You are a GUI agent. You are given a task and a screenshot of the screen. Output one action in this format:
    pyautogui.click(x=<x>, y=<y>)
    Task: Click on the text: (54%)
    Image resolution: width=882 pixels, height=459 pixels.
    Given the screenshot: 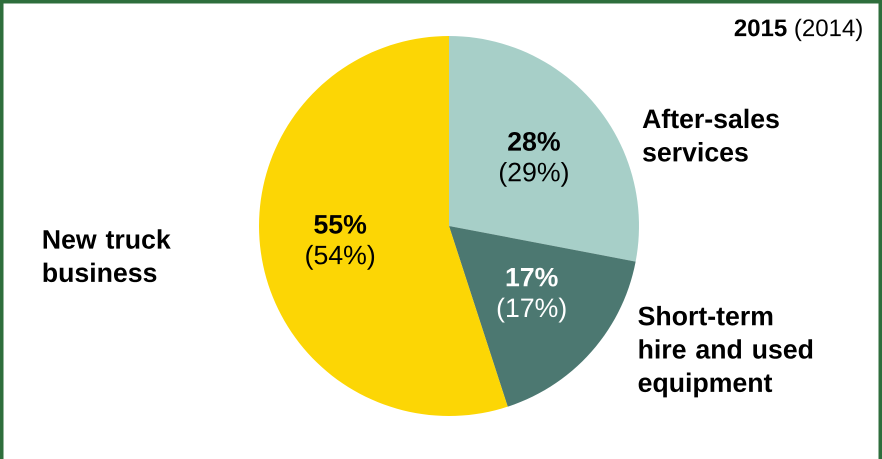 What is the action you would take?
    pyautogui.click(x=340, y=257)
    